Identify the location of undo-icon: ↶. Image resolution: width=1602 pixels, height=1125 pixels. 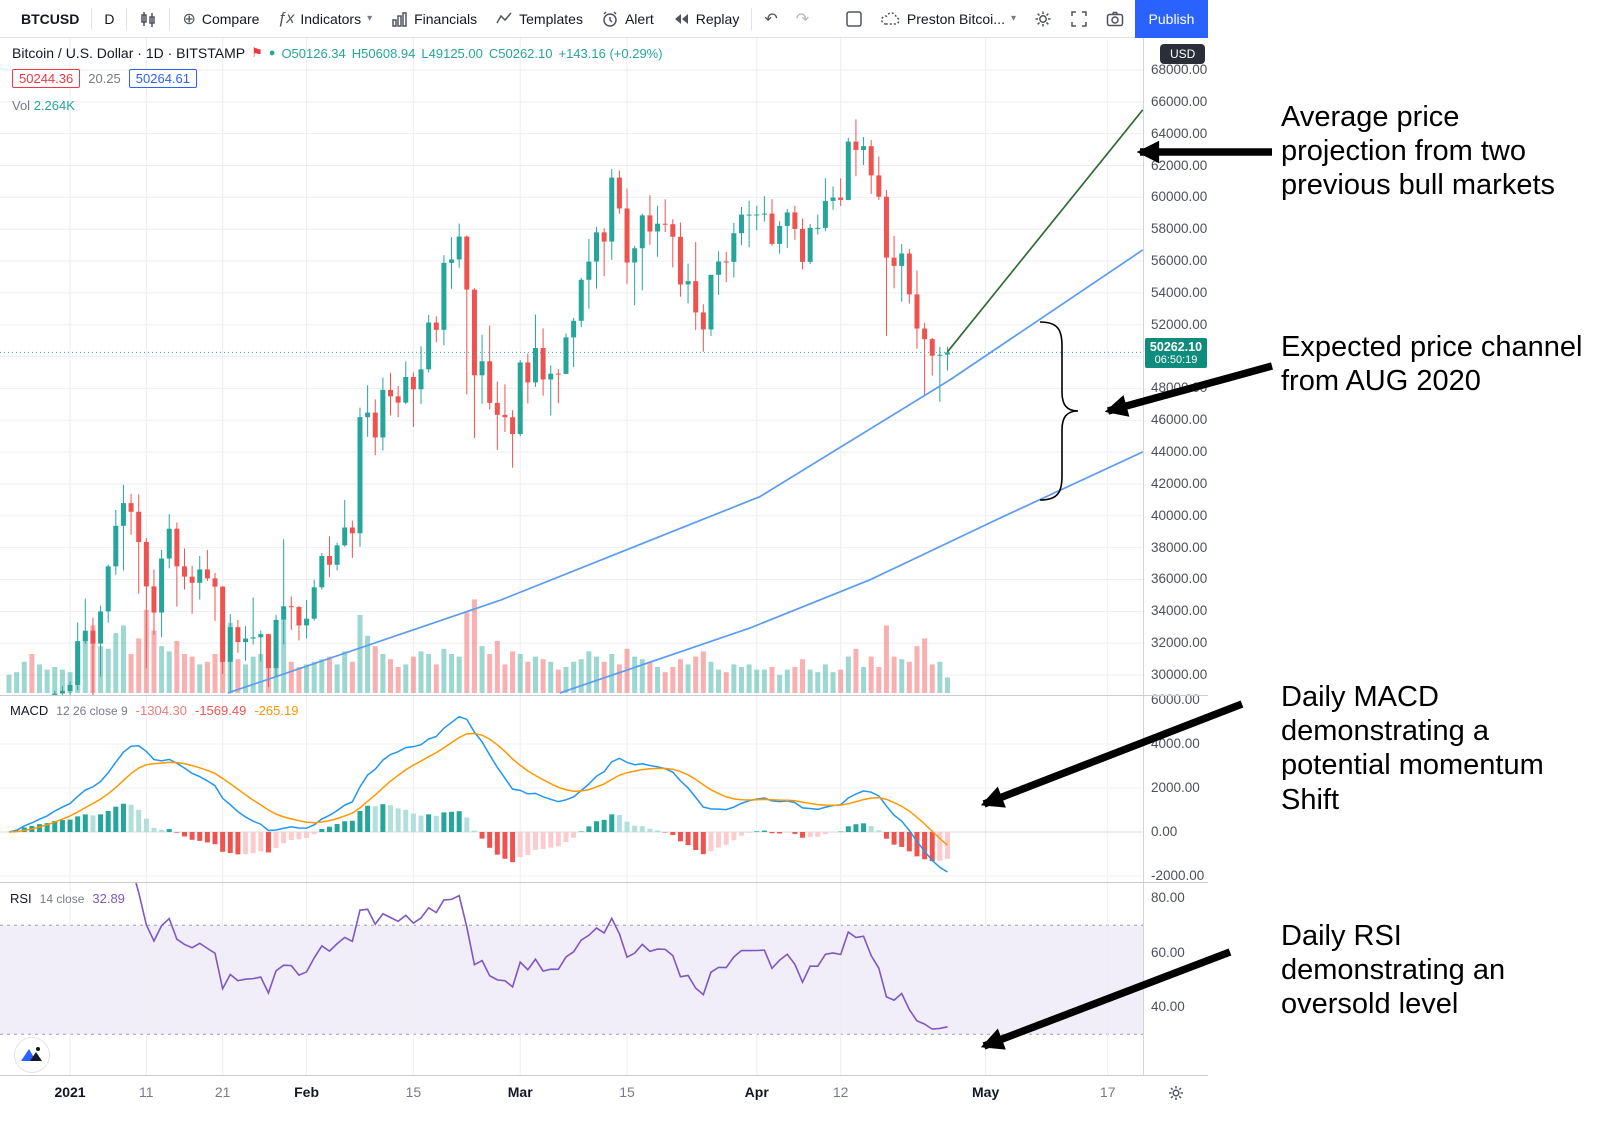
(771, 19).